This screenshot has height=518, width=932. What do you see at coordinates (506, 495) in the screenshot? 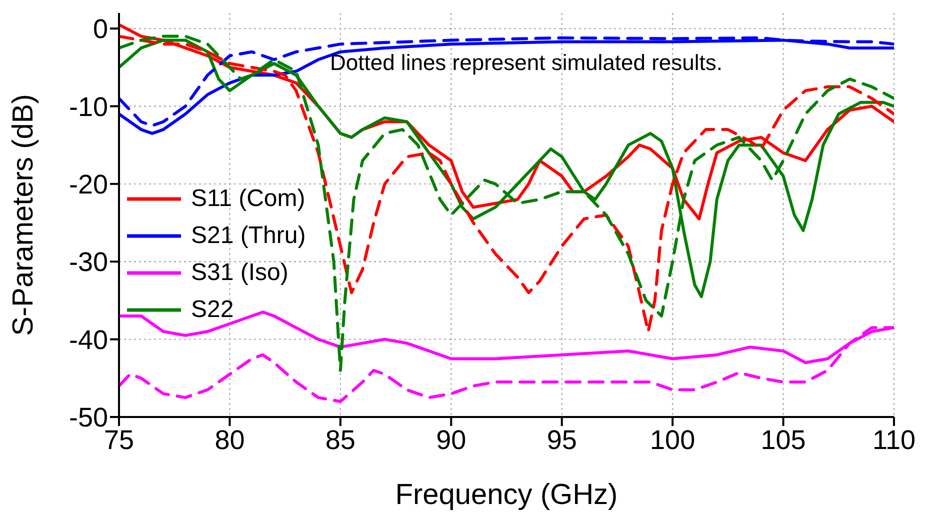
I see `x-axis-title: Frequency (GHz)` at bounding box center [506, 495].